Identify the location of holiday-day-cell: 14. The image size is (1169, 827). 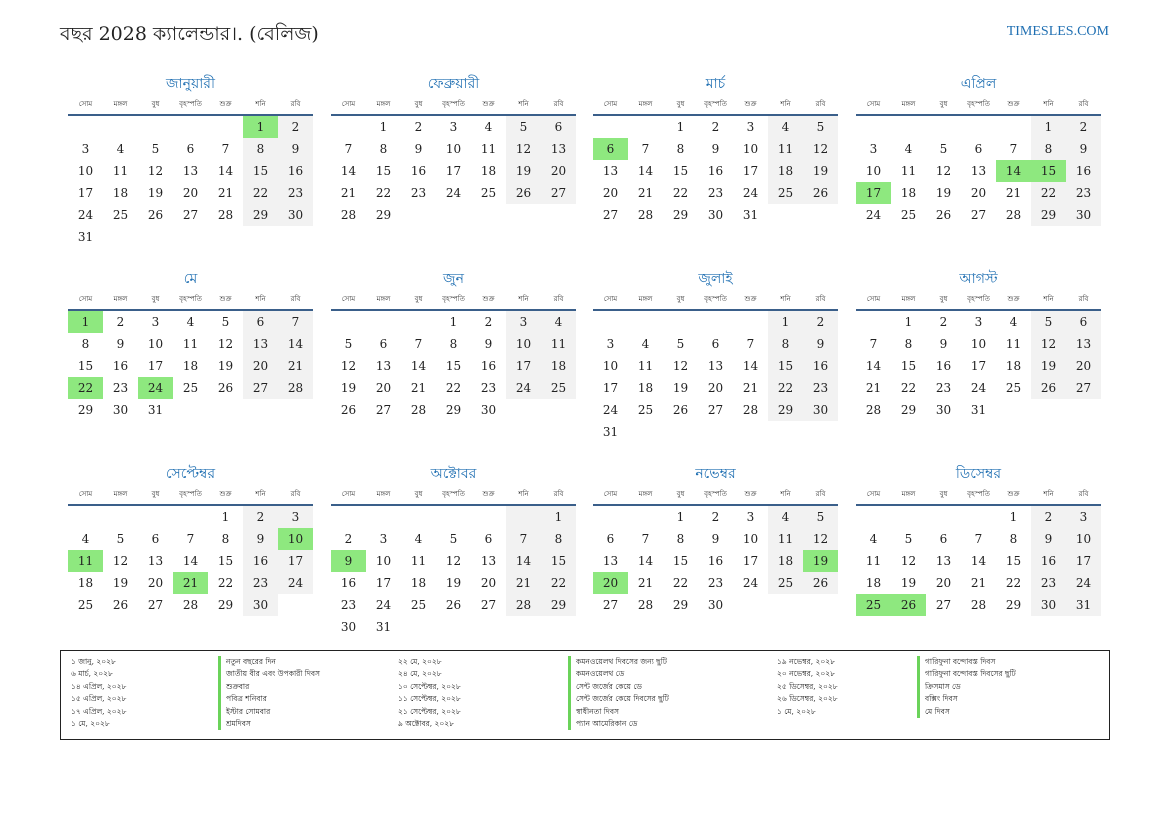
(1013, 171).